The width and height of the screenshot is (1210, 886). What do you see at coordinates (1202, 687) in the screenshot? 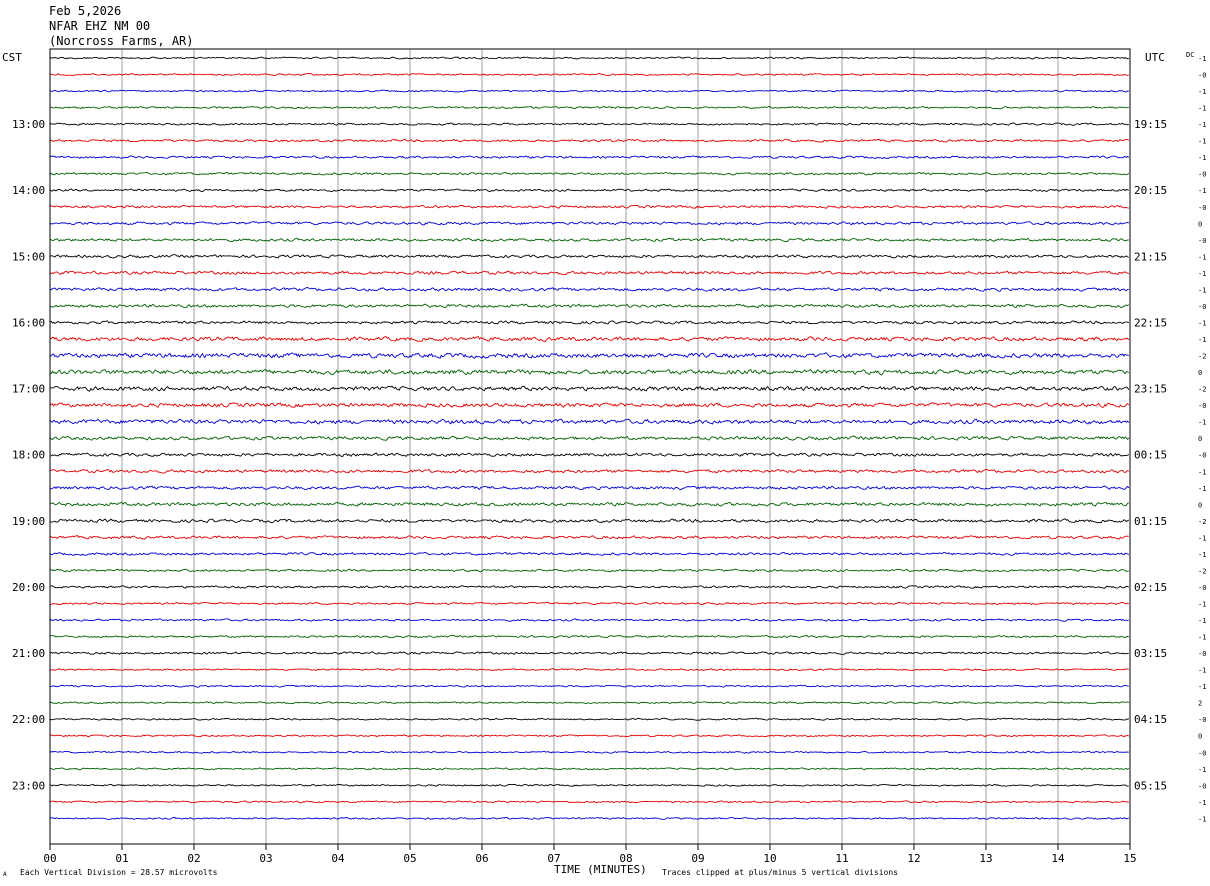
I see `dc-offset-38: -1` at bounding box center [1202, 687].